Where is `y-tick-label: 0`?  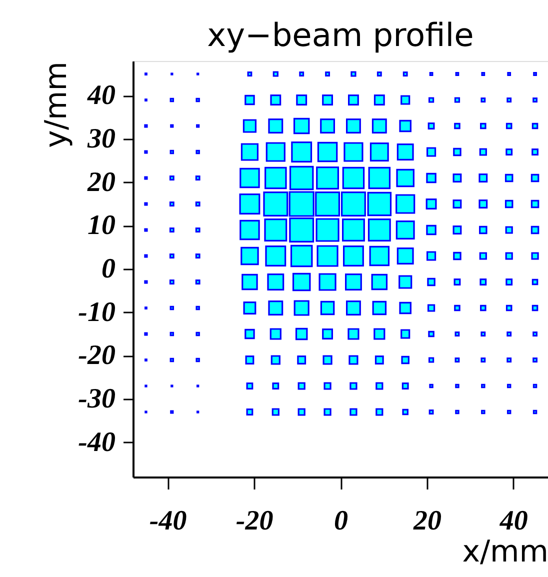 y-tick-label: 0 is located at coordinates (109, 269).